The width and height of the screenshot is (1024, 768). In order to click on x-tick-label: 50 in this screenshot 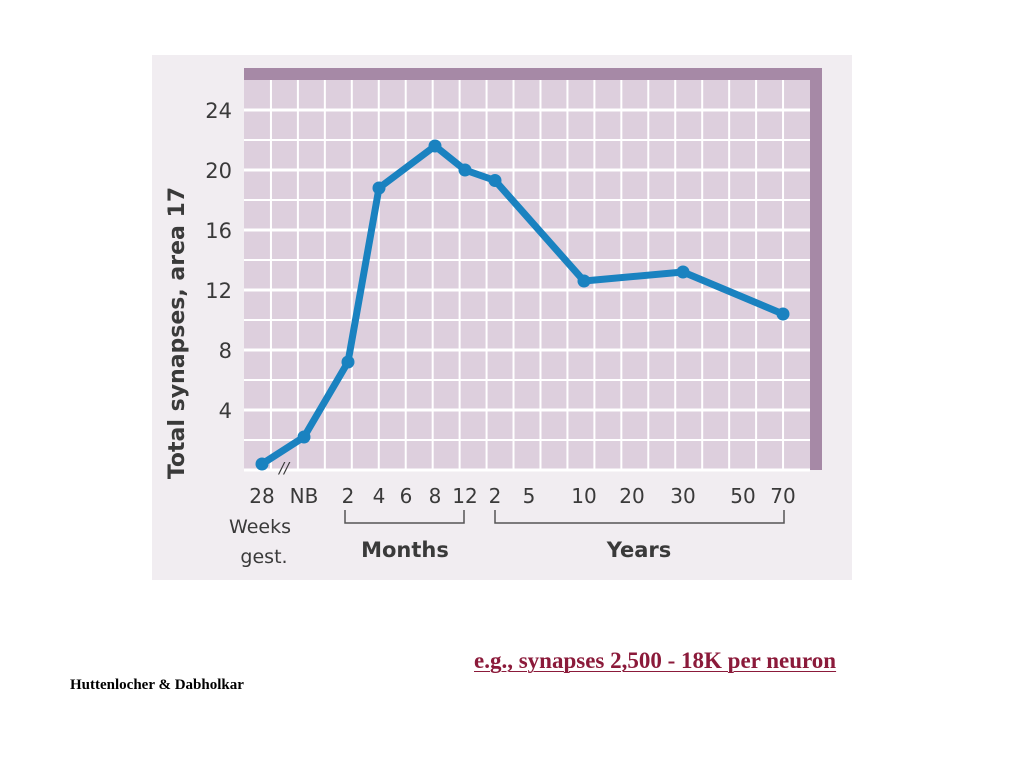, I will do `click(742, 496)`.